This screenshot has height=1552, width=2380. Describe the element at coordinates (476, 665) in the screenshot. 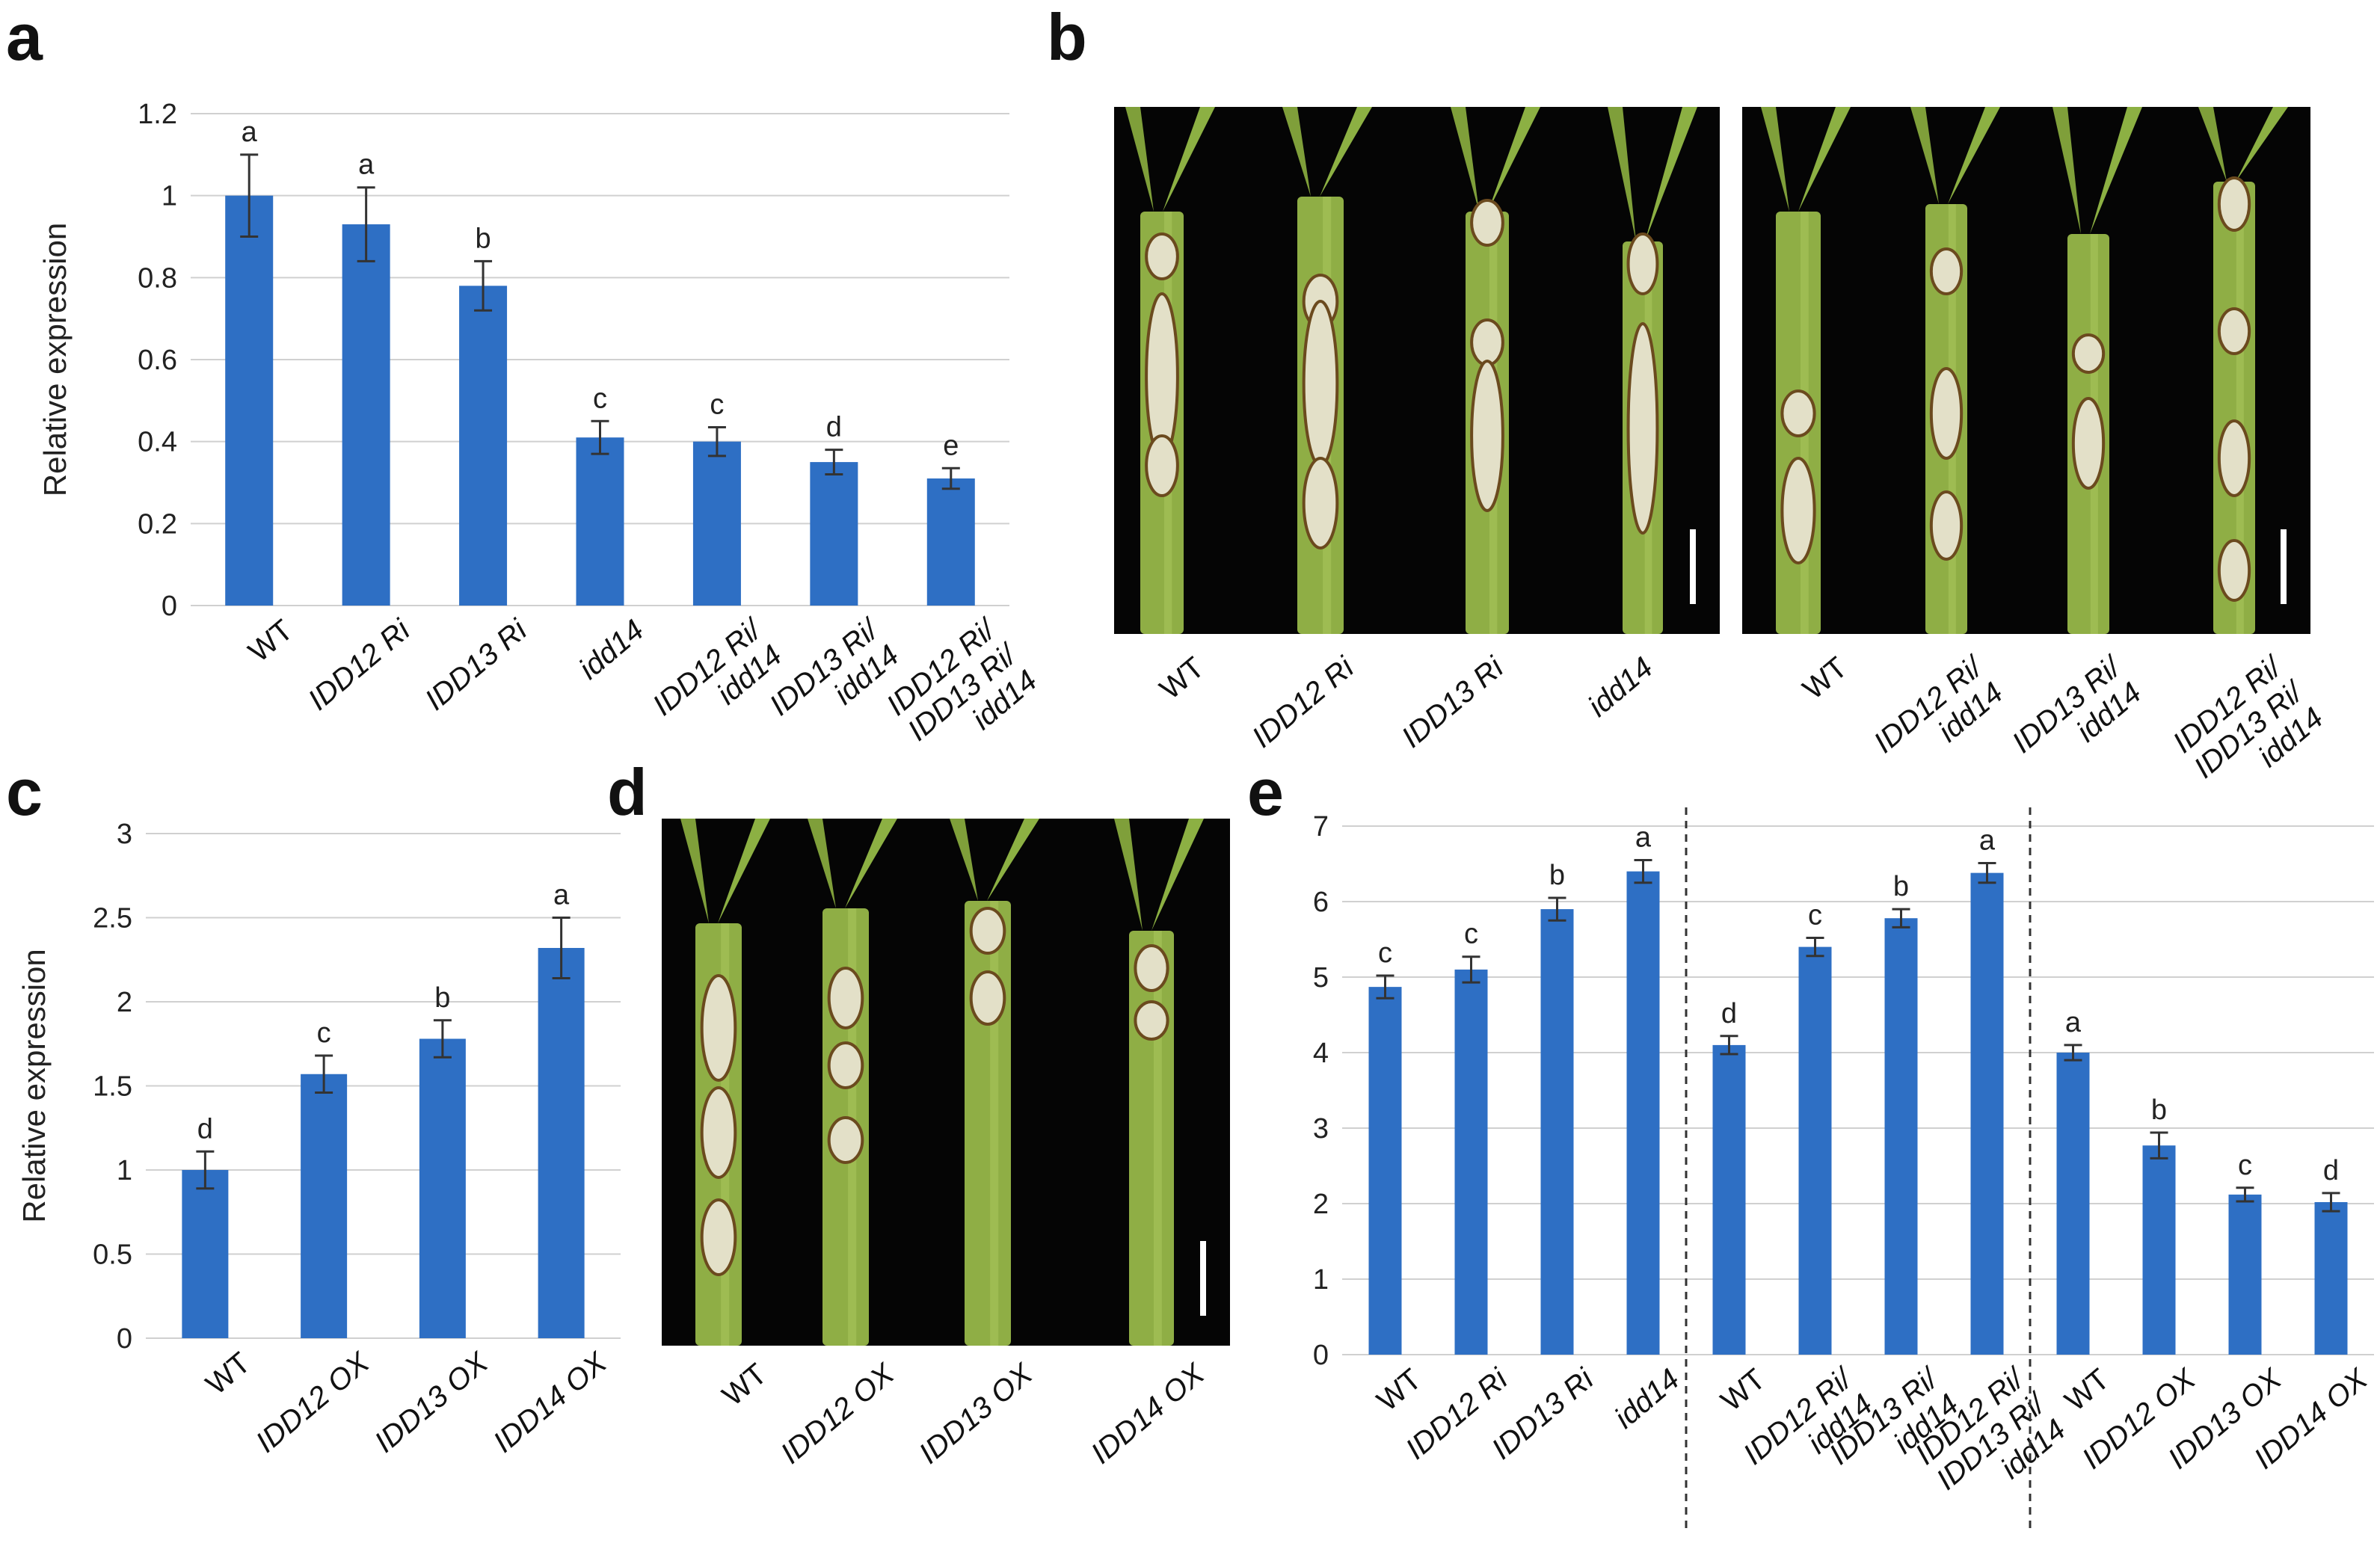

I see `x-tick-label-line-0: IDD13 Ri` at that location.